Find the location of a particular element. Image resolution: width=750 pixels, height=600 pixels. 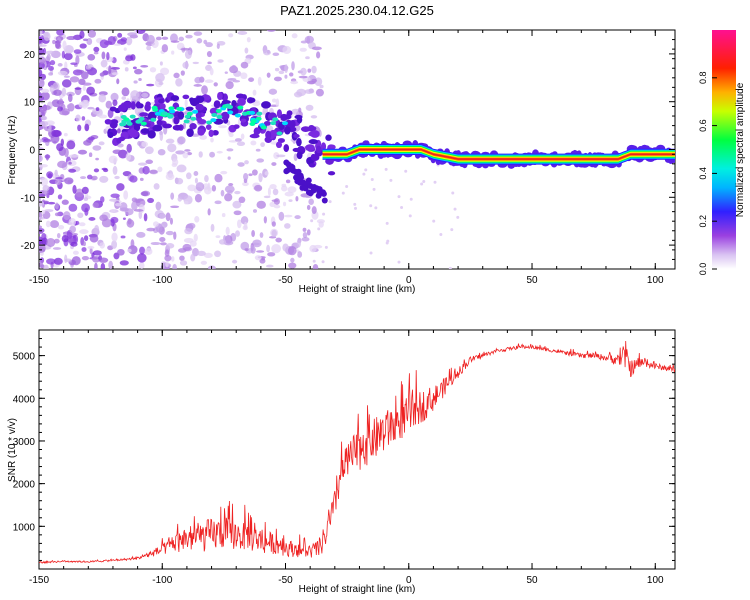

y-tick-label: -20 is located at coordinates (28, 246).